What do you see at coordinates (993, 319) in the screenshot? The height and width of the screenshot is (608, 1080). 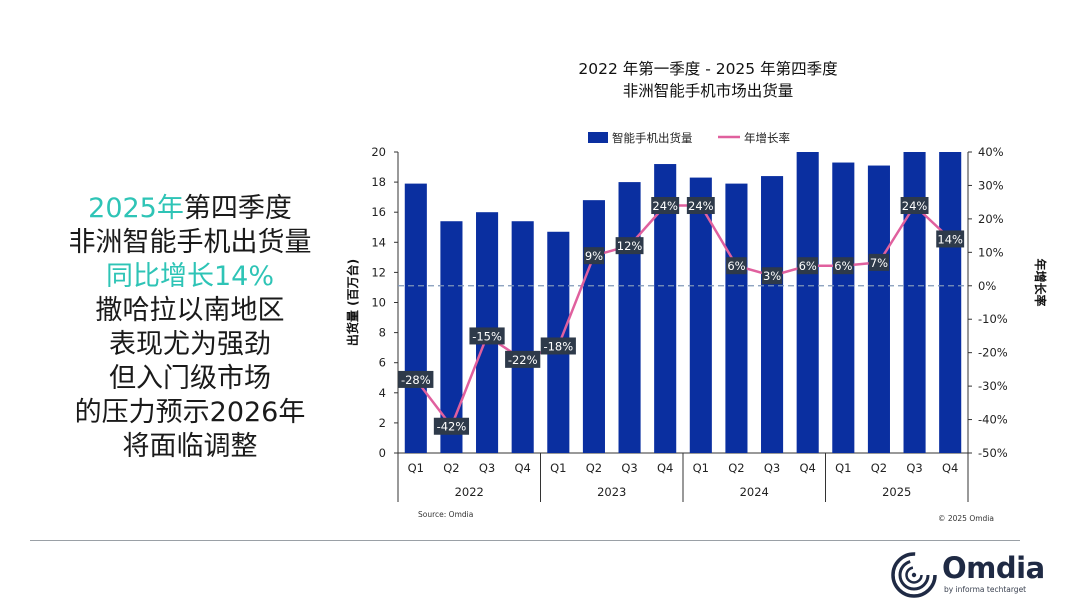 I see `right-tick-label: -10%` at bounding box center [993, 319].